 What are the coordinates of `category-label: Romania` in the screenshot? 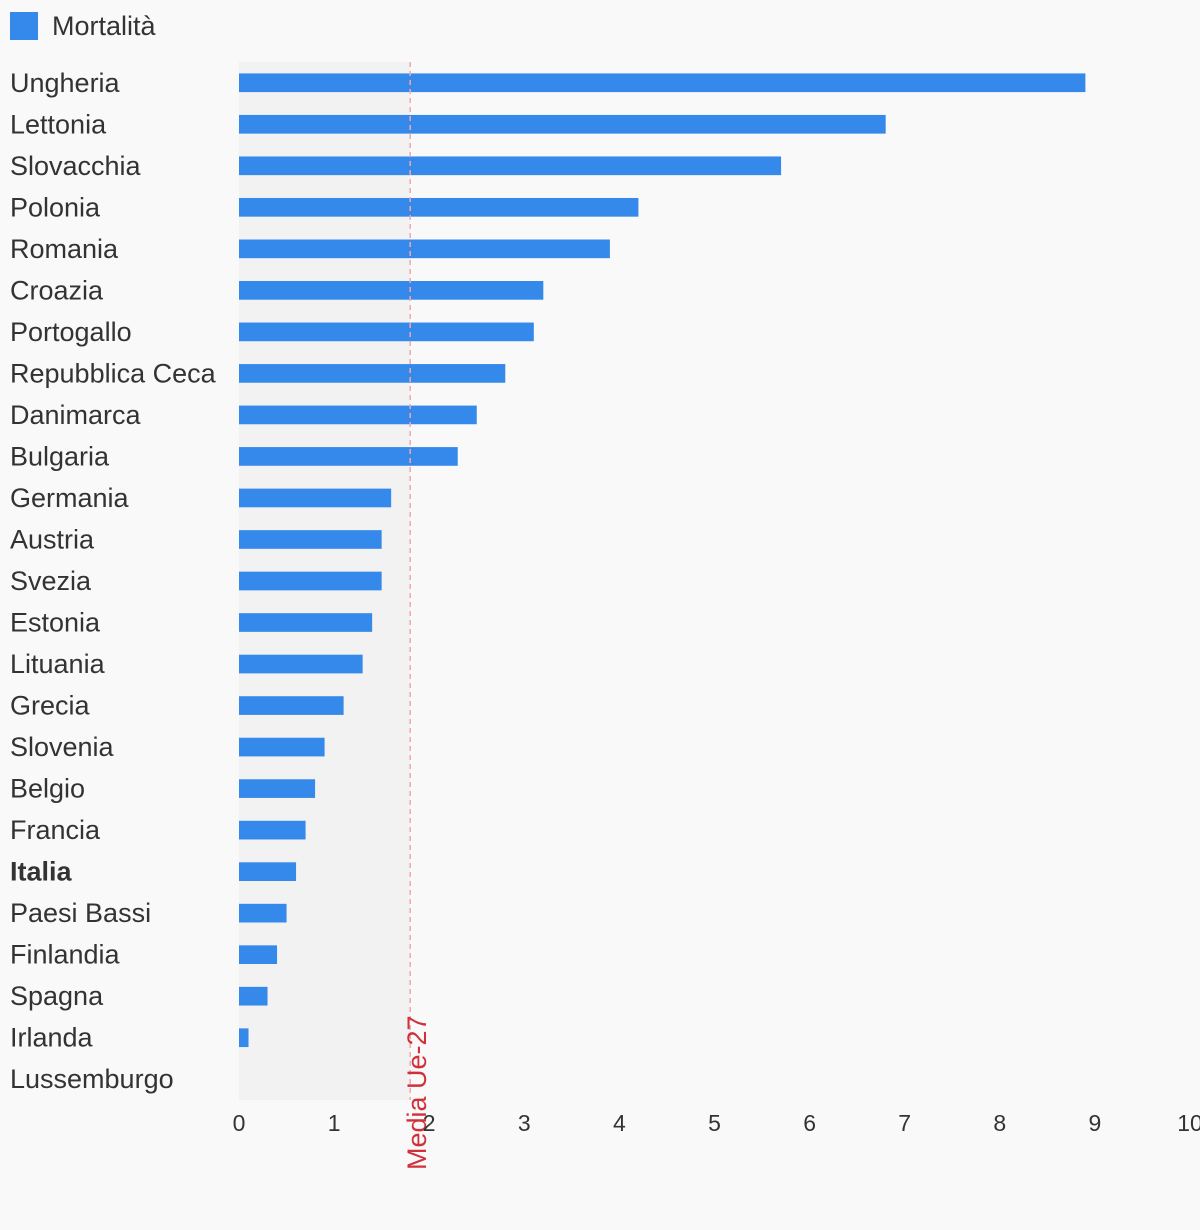 It's located at (64, 249).